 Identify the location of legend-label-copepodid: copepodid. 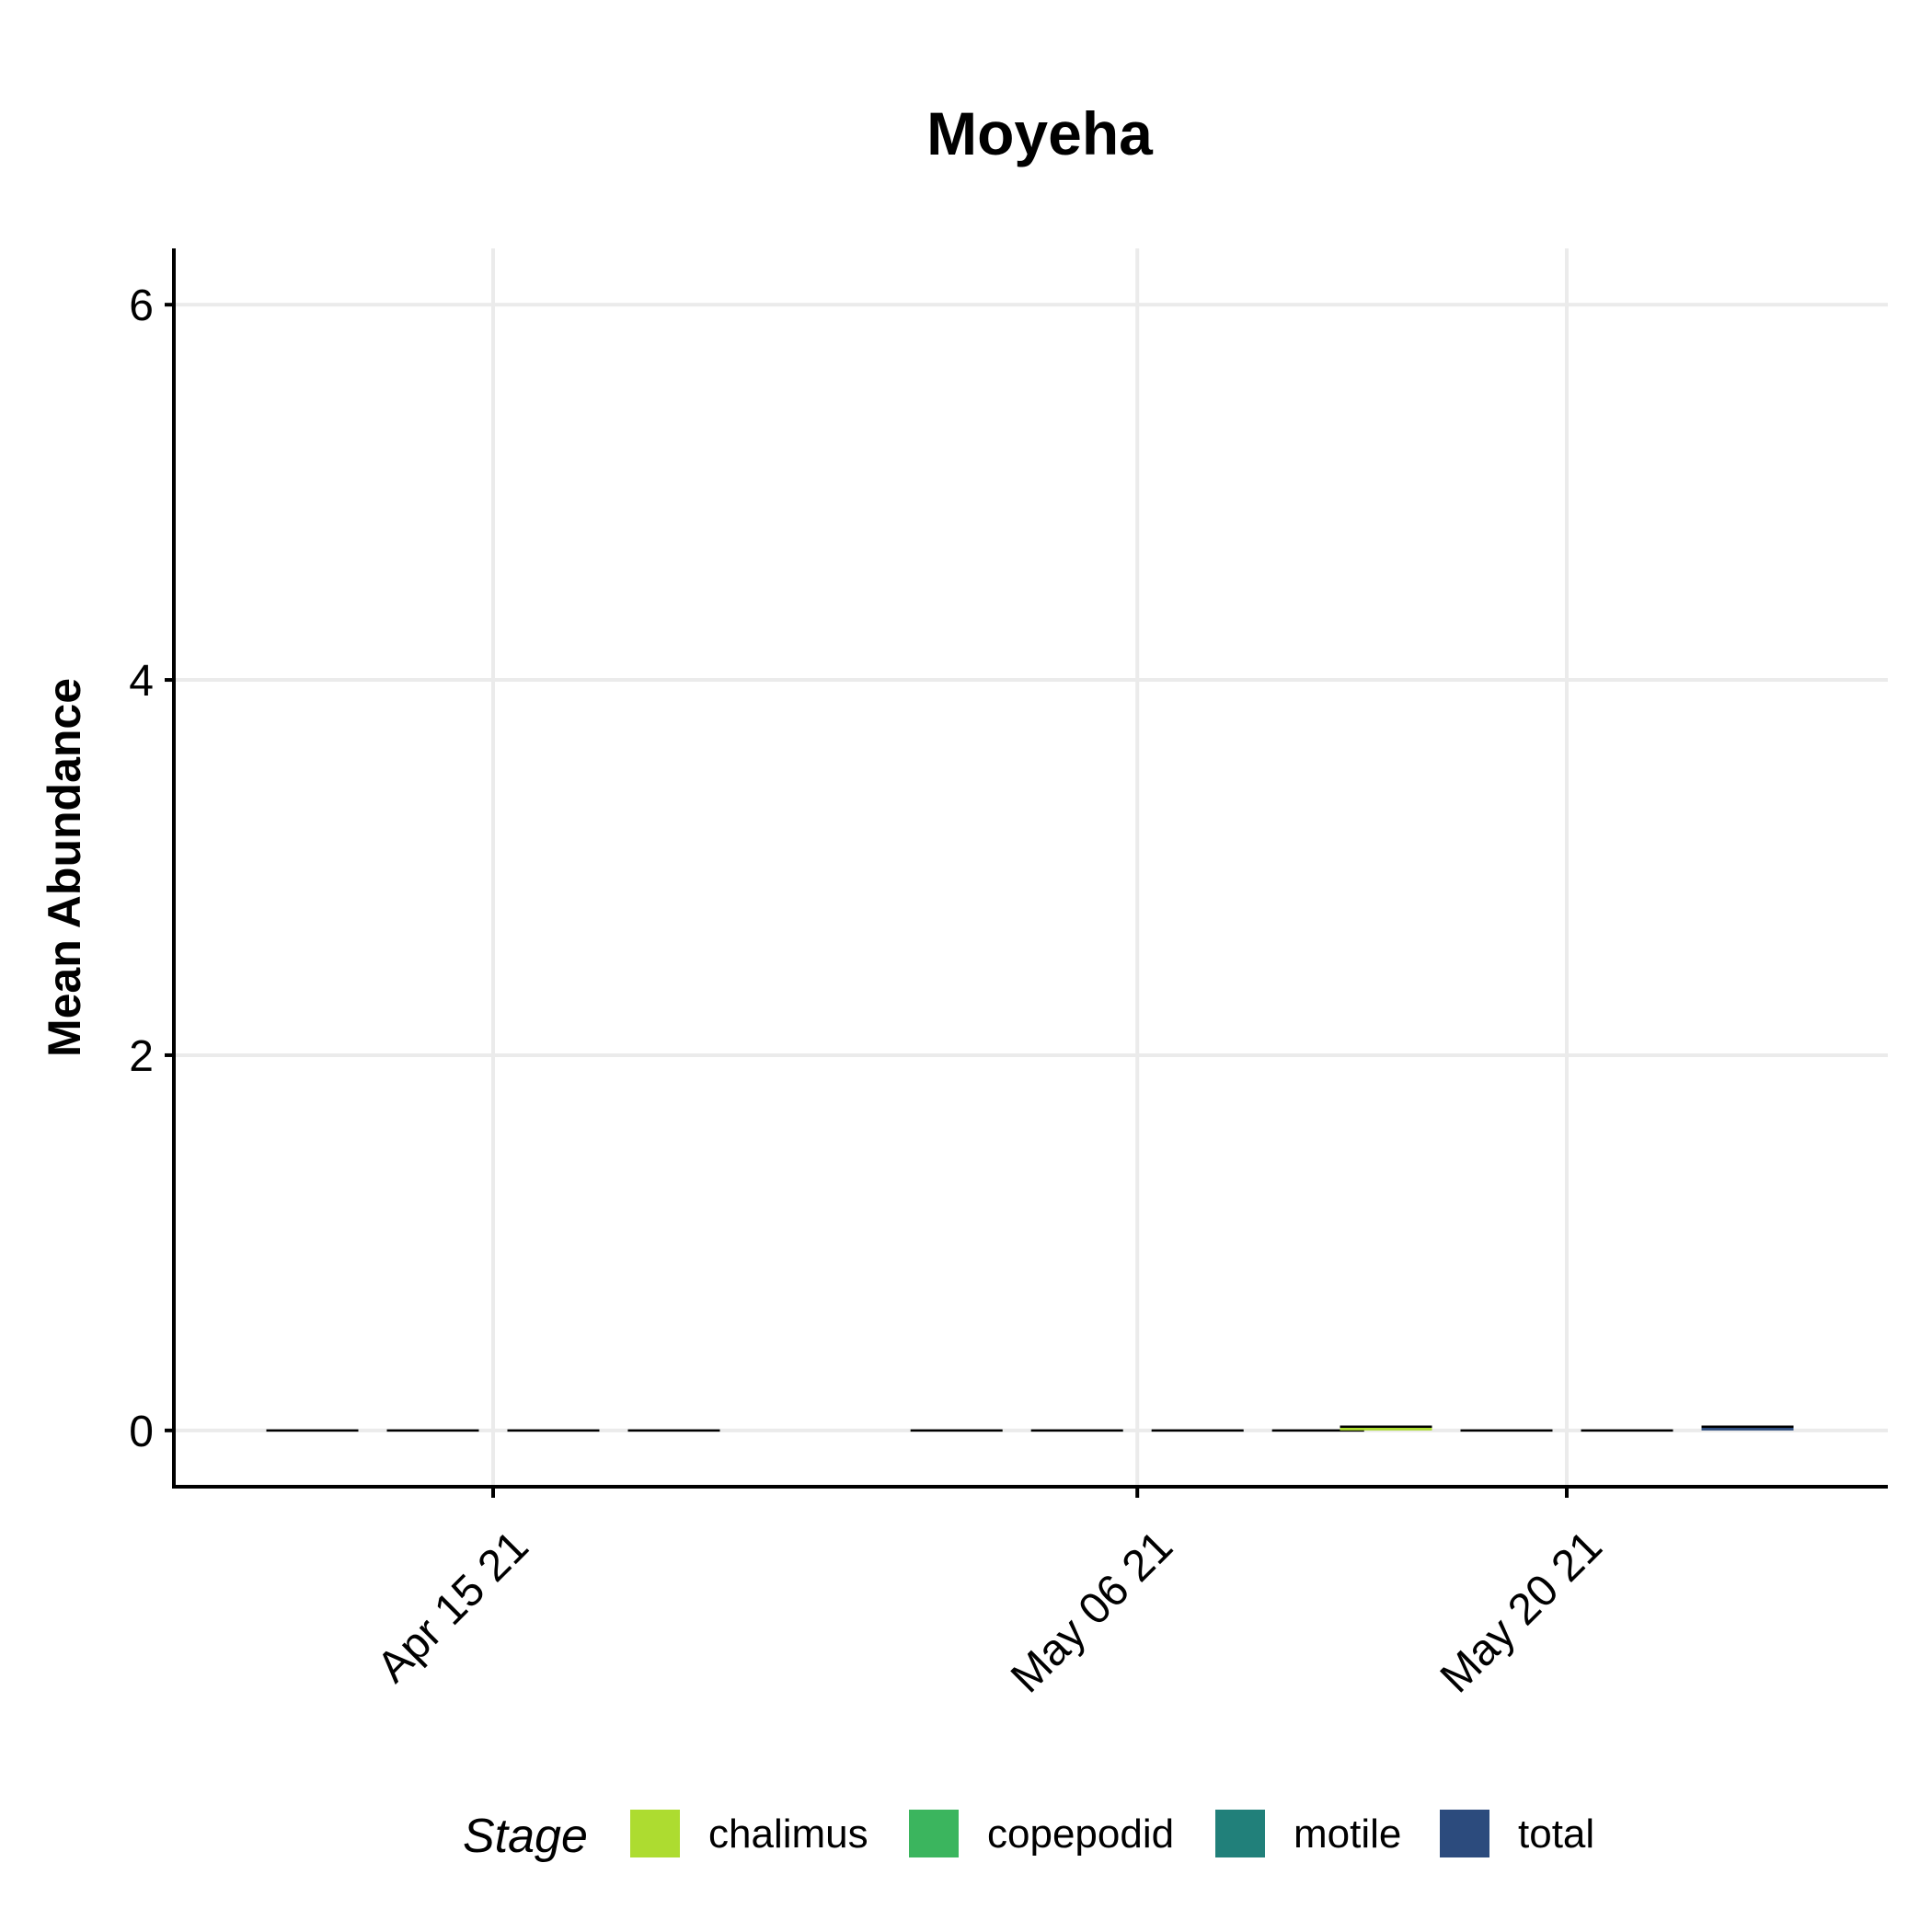
(1080, 1834).